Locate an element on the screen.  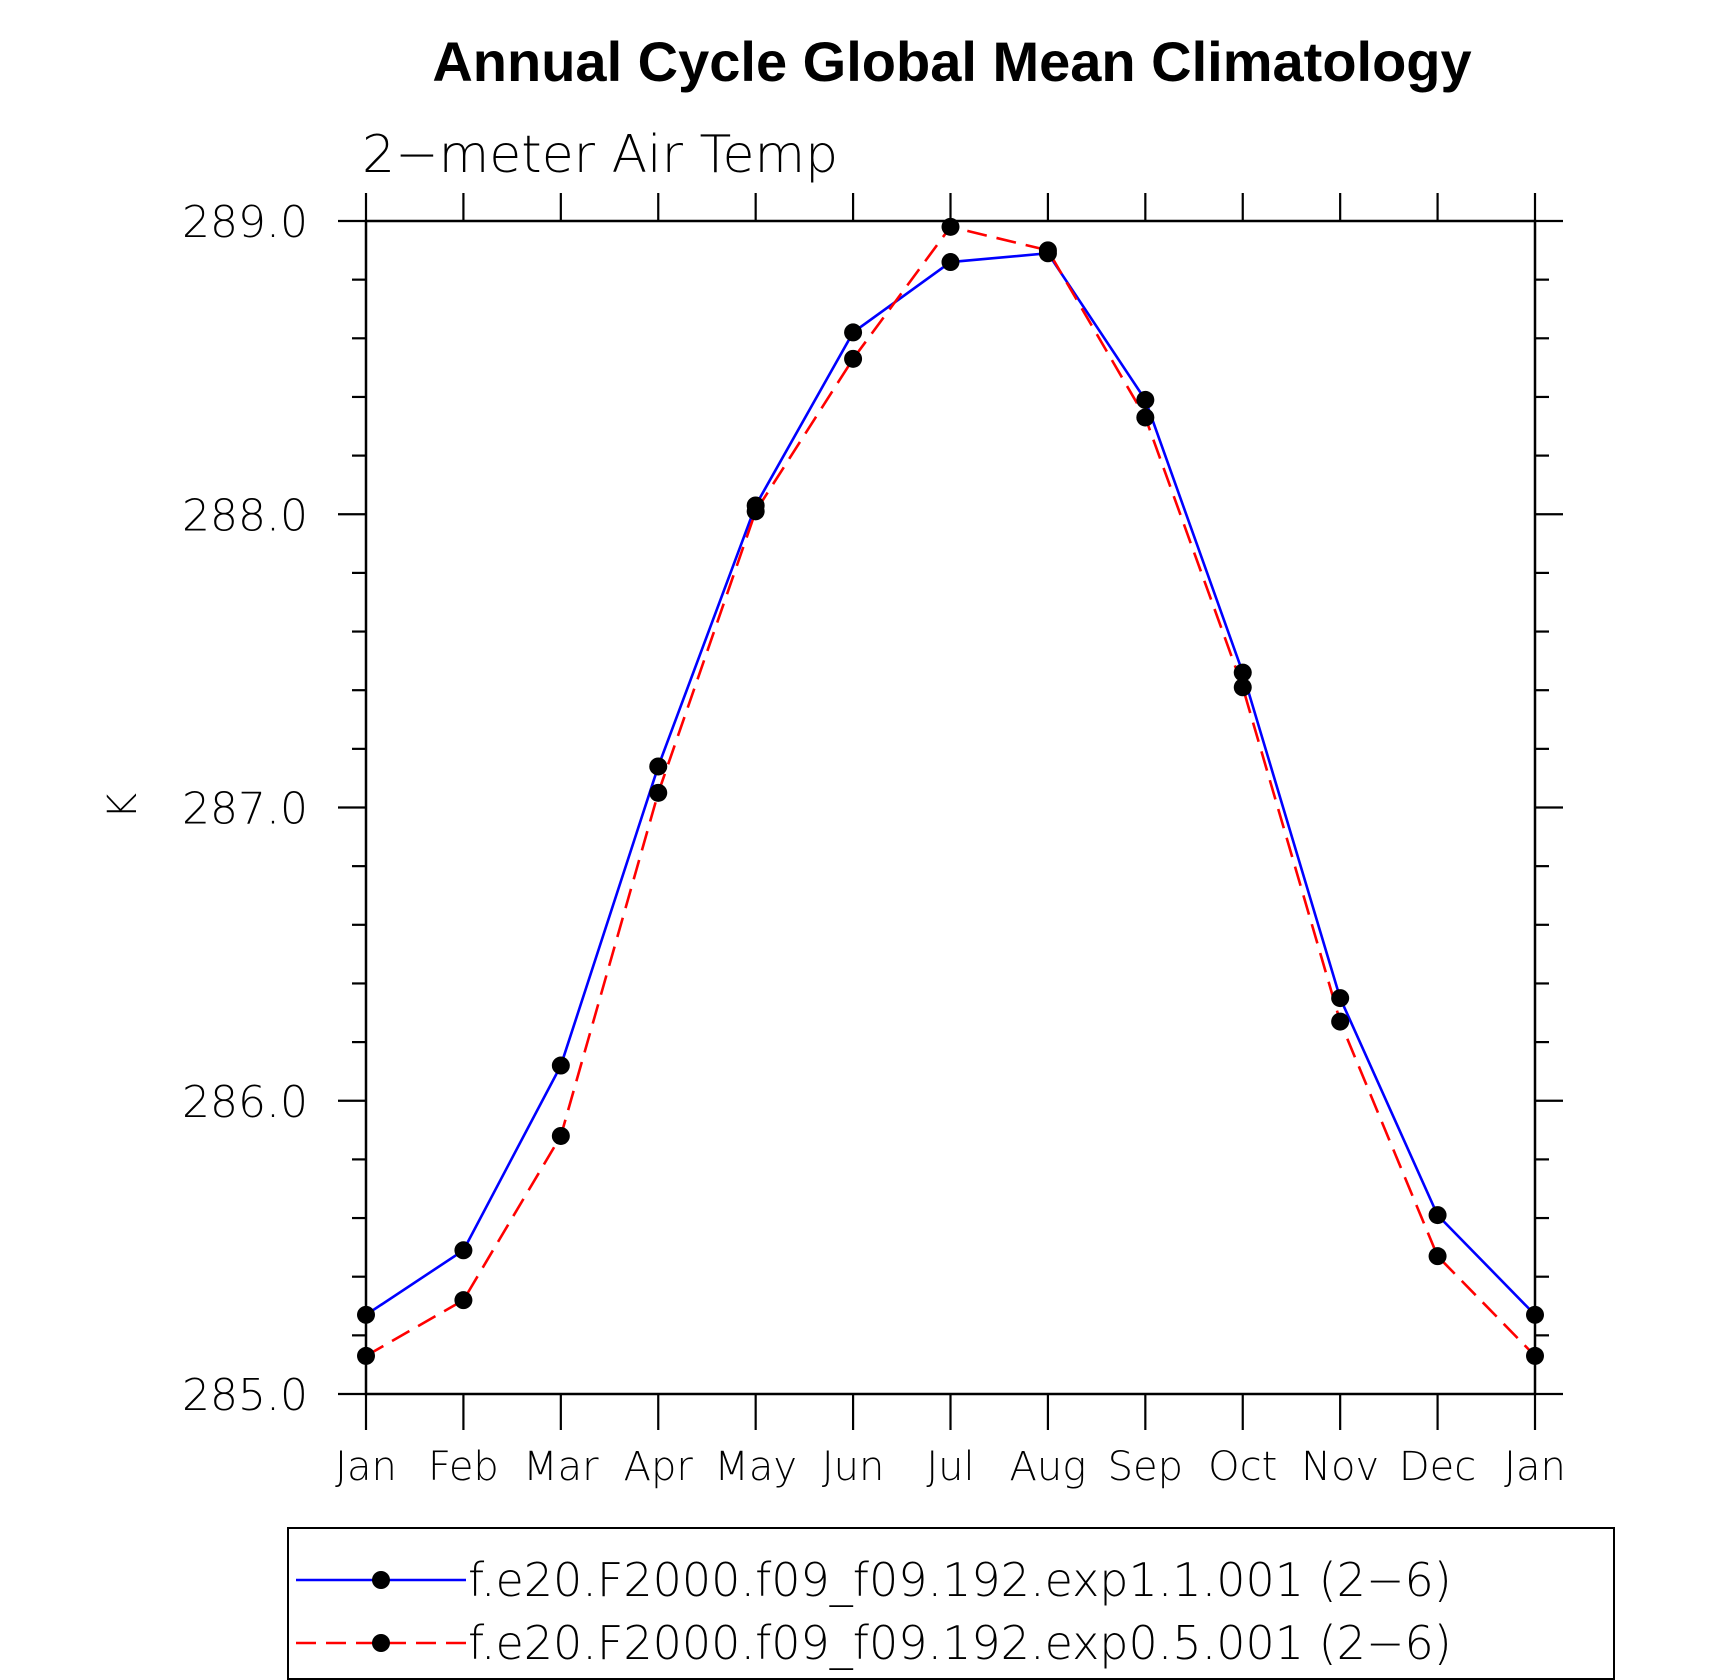
chart-title: Annual Cycle Global Mean Climatology is located at coordinates (951, 61).